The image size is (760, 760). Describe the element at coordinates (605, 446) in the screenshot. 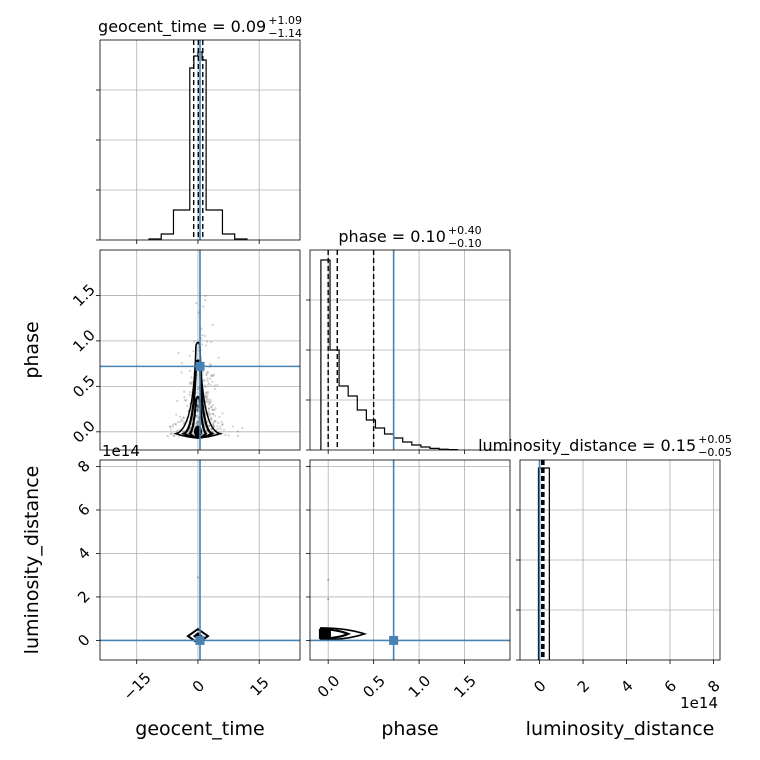

I see `panel-title-luminosity_distance: luminosity_distance = 0.15 +0.05−0.05` at that location.